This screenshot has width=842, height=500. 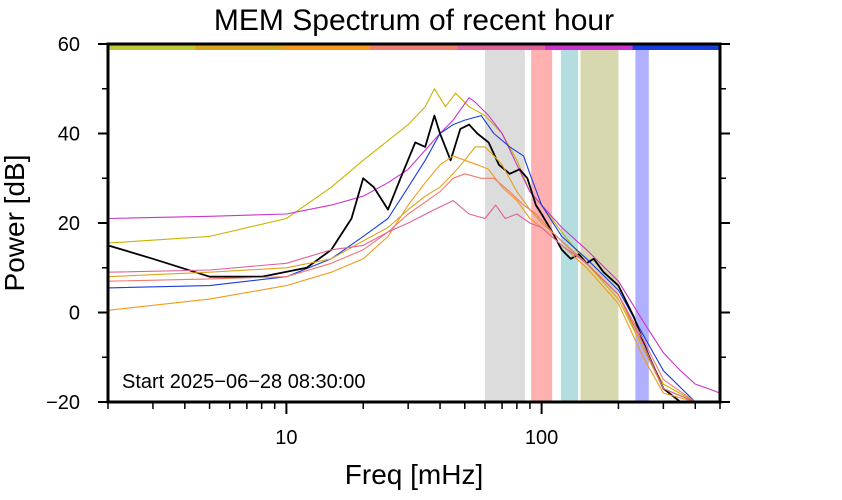 I want to click on shaded-bands, so click(x=566, y=223).